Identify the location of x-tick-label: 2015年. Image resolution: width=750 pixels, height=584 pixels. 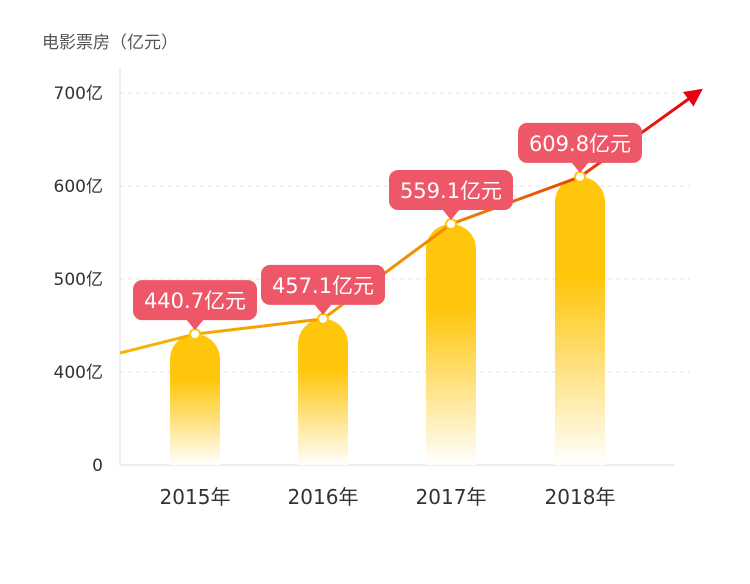
(195, 497).